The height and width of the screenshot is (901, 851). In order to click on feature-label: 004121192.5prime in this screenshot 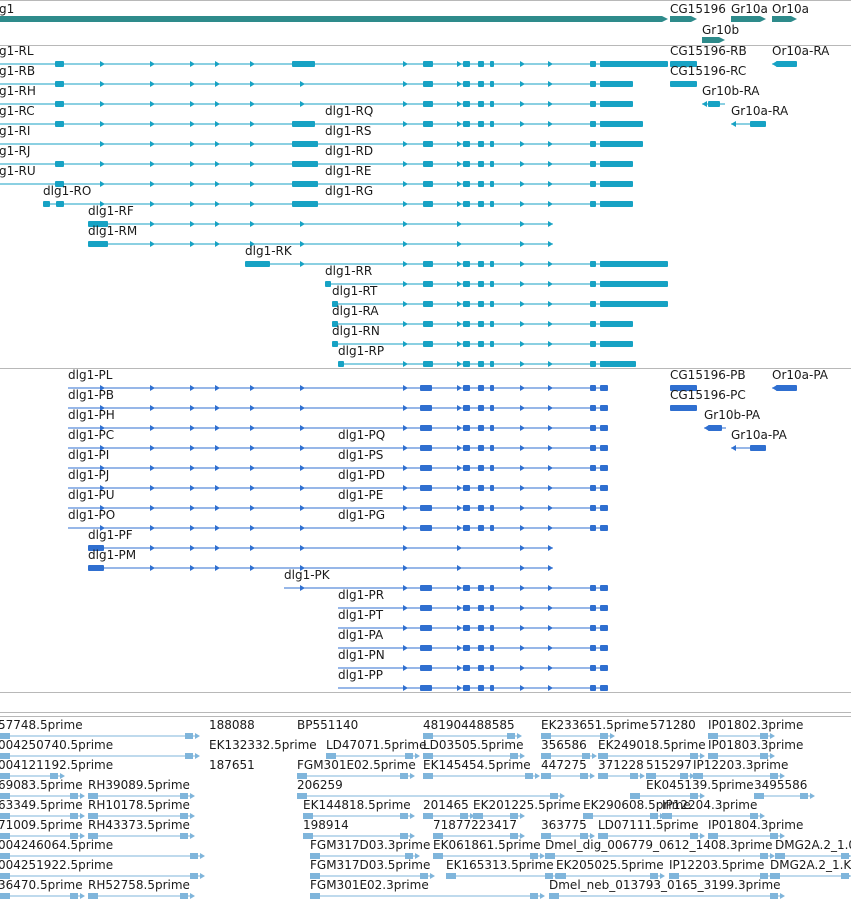, I will do `click(57, 765)`.